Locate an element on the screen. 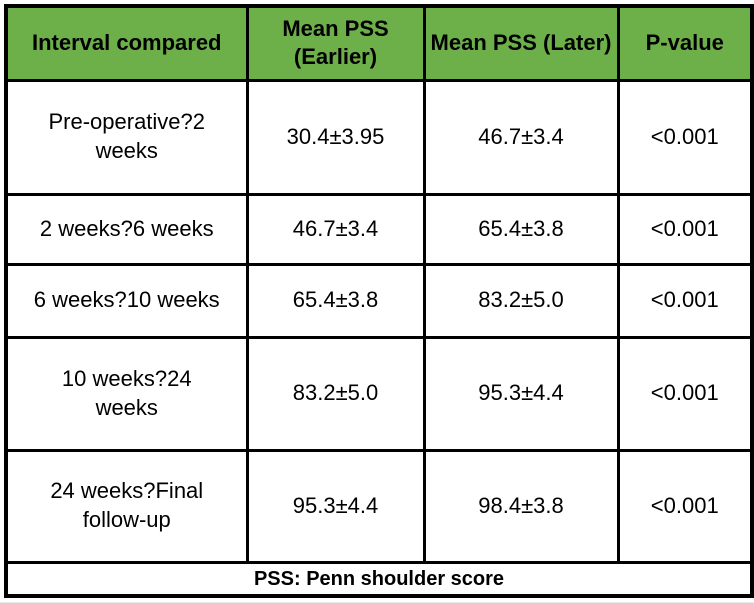 The image size is (754, 603). header-cell-mean-pss-earlier: Mean PSS (Earlier) is located at coordinates (335, 43).